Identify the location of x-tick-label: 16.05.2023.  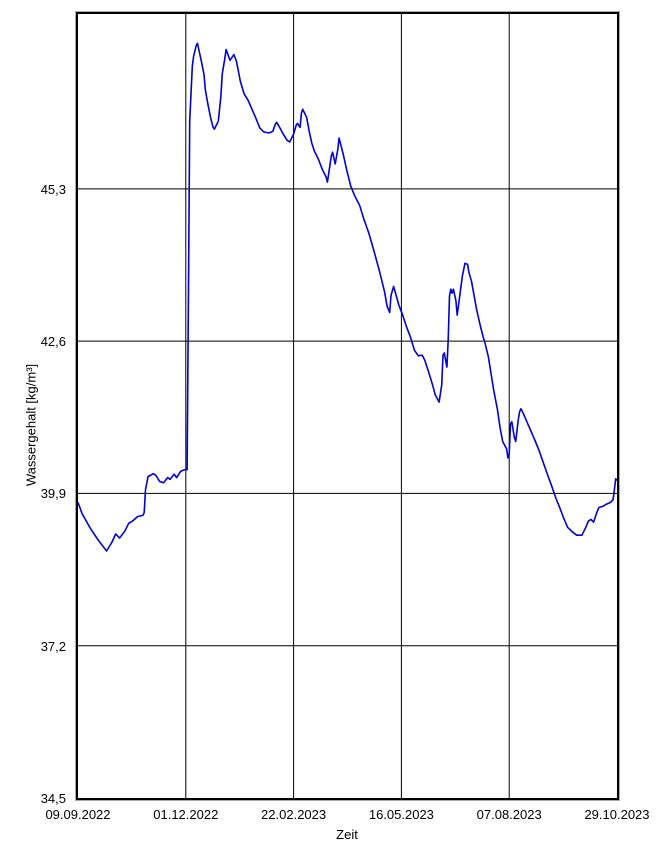
(401, 814).